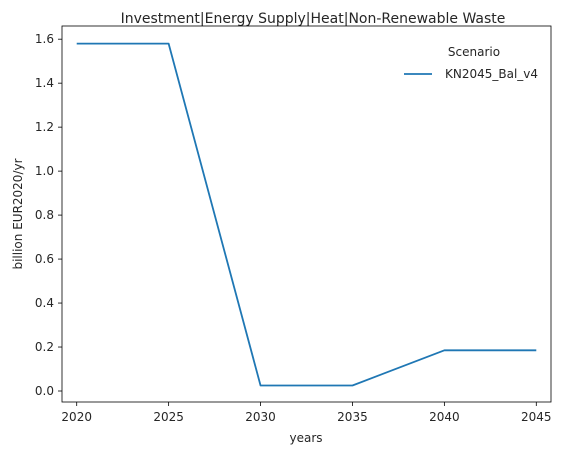 This screenshot has width=565, height=456. I want to click on x-tick-label: 2025, so click(168, 417).